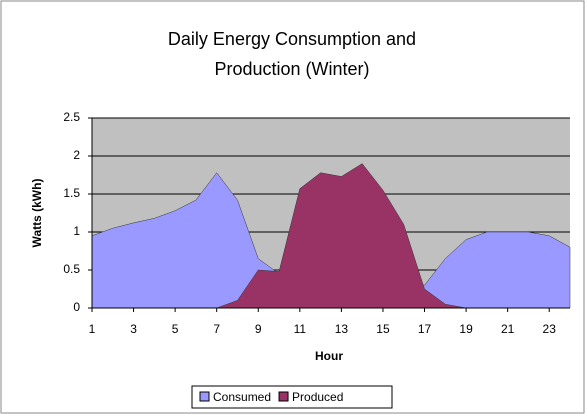  I want to click on x-tick-label: 3, so click(133, 329).